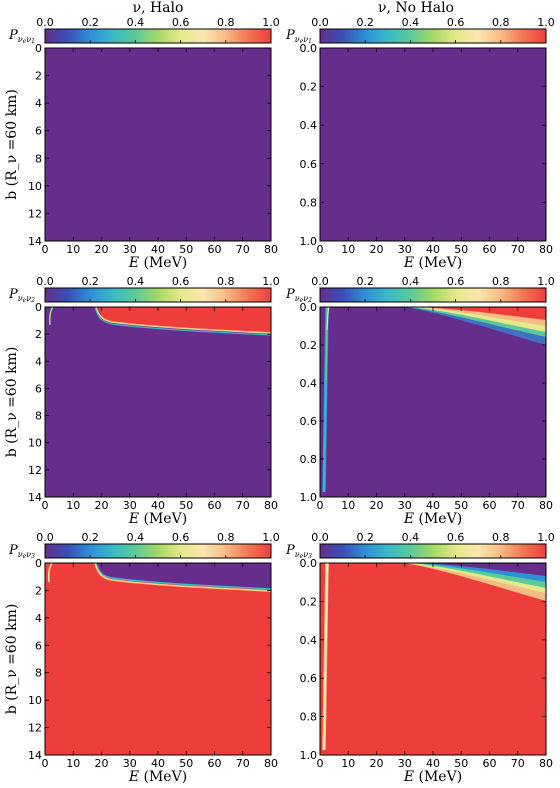 The image size is (560, 788). I want to click on colorbar-label: Pνeν3, so click(21, 551).